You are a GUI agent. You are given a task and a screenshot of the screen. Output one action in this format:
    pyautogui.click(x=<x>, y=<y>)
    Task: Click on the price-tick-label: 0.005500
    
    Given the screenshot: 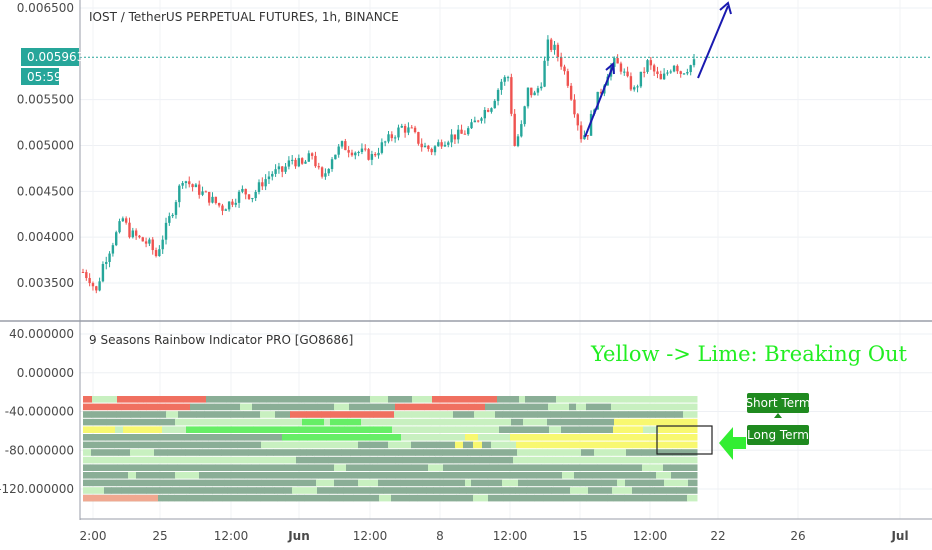 What is the action you would take?
    pyautogui.click(x=45, y=100)
    